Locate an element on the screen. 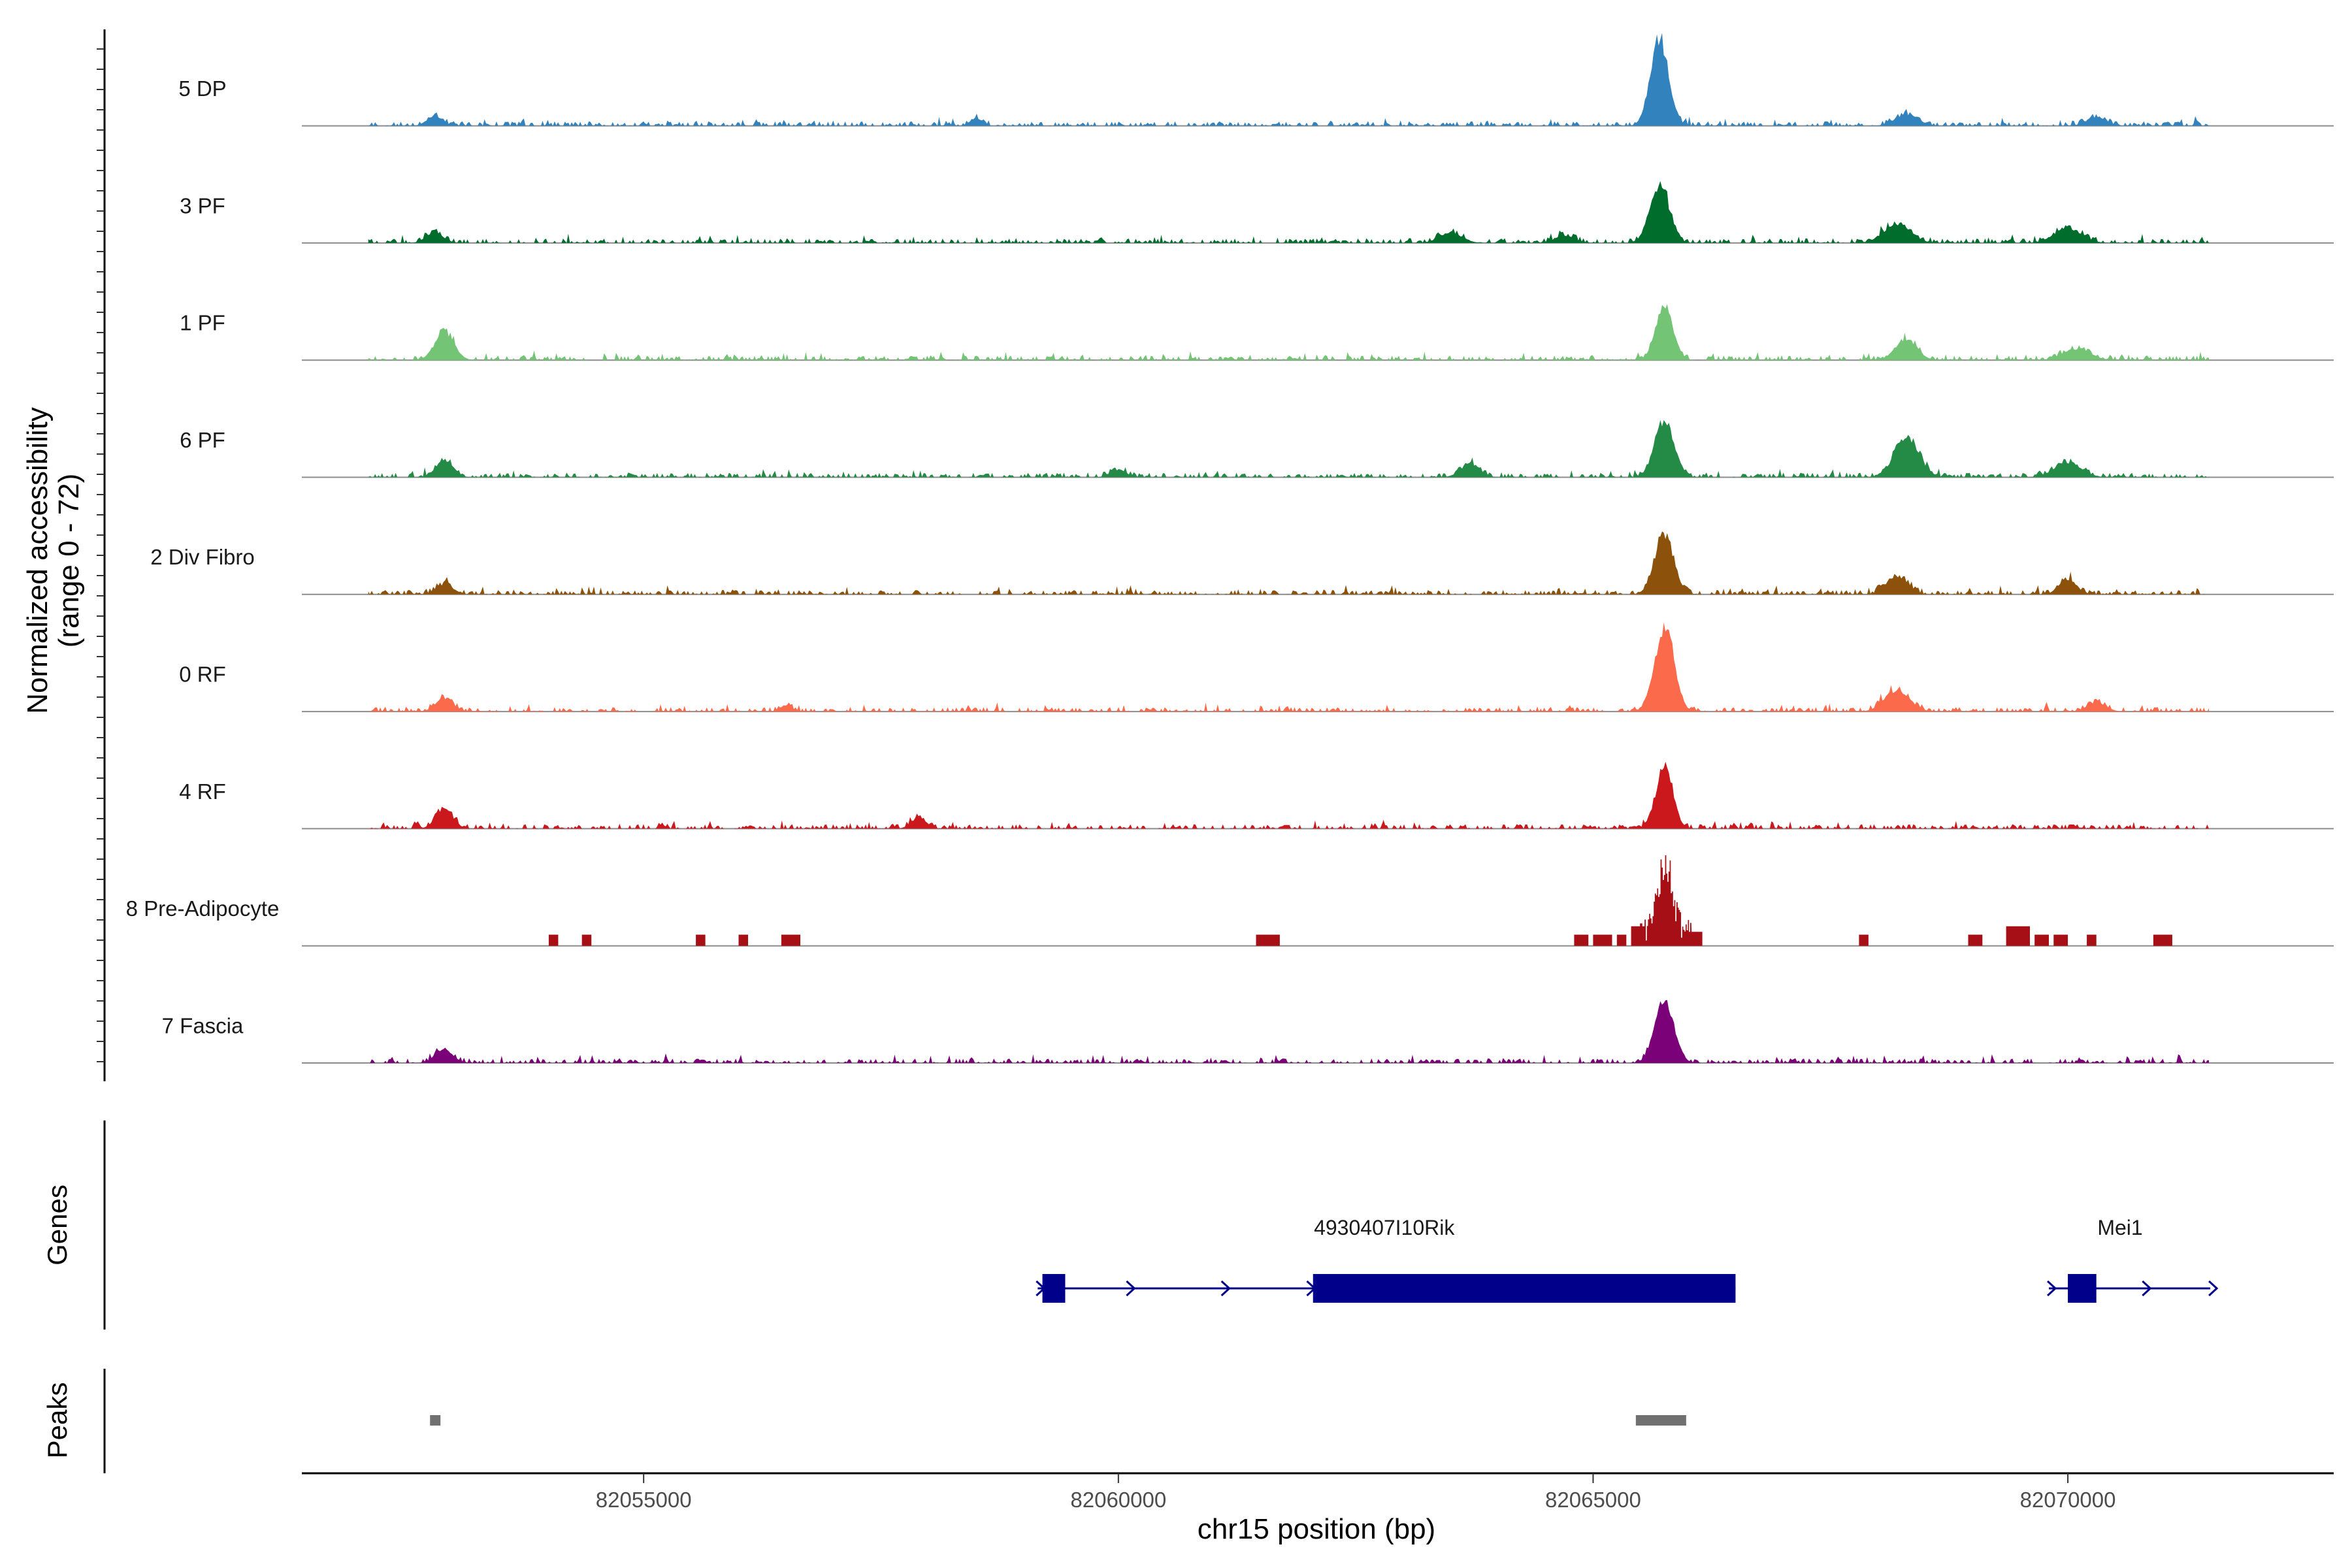 Image resolution: width=2352 pixels, height=1568 pixels. x-tick-label: 82065000 is located at coordinates (1593, 1500).